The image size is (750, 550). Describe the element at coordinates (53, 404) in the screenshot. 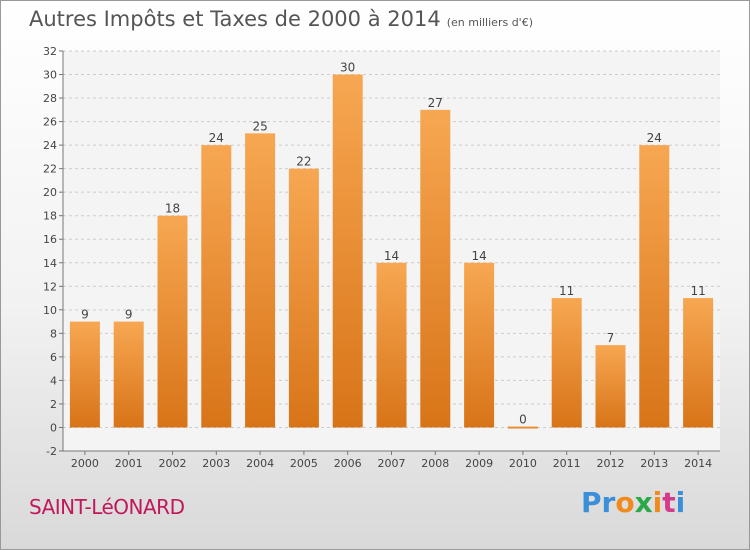

I see `y-tick-label: 2` at that location.